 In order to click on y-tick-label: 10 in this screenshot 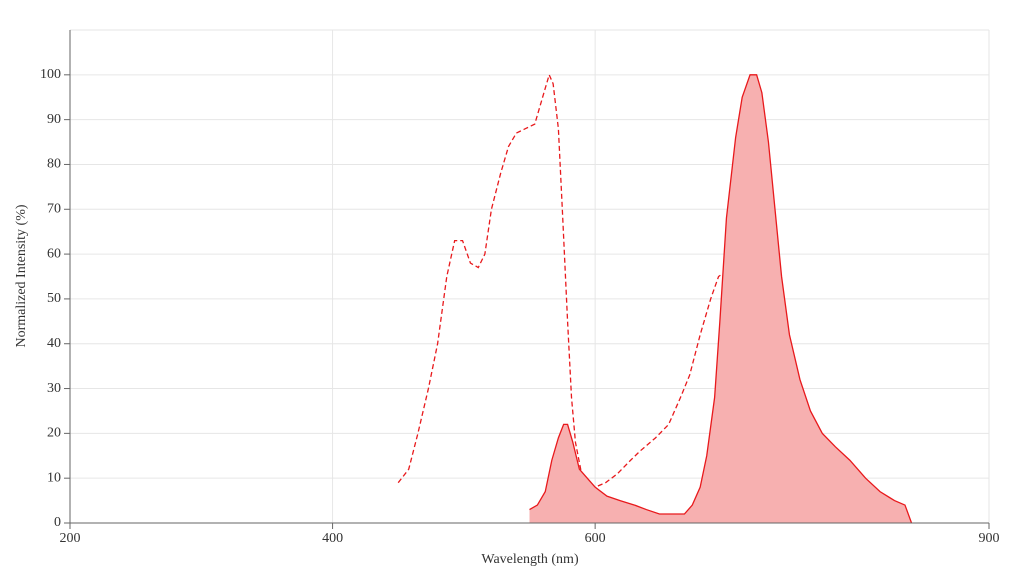, I will do `click(54, 477)`.